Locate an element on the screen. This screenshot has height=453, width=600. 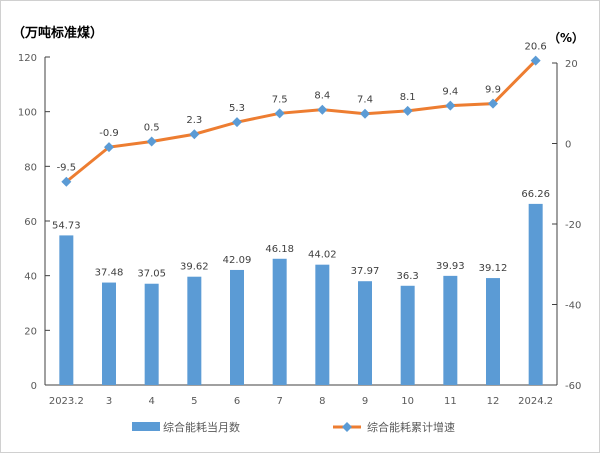
bar-data-label: 39.93 is located at coordinates (450, 266).